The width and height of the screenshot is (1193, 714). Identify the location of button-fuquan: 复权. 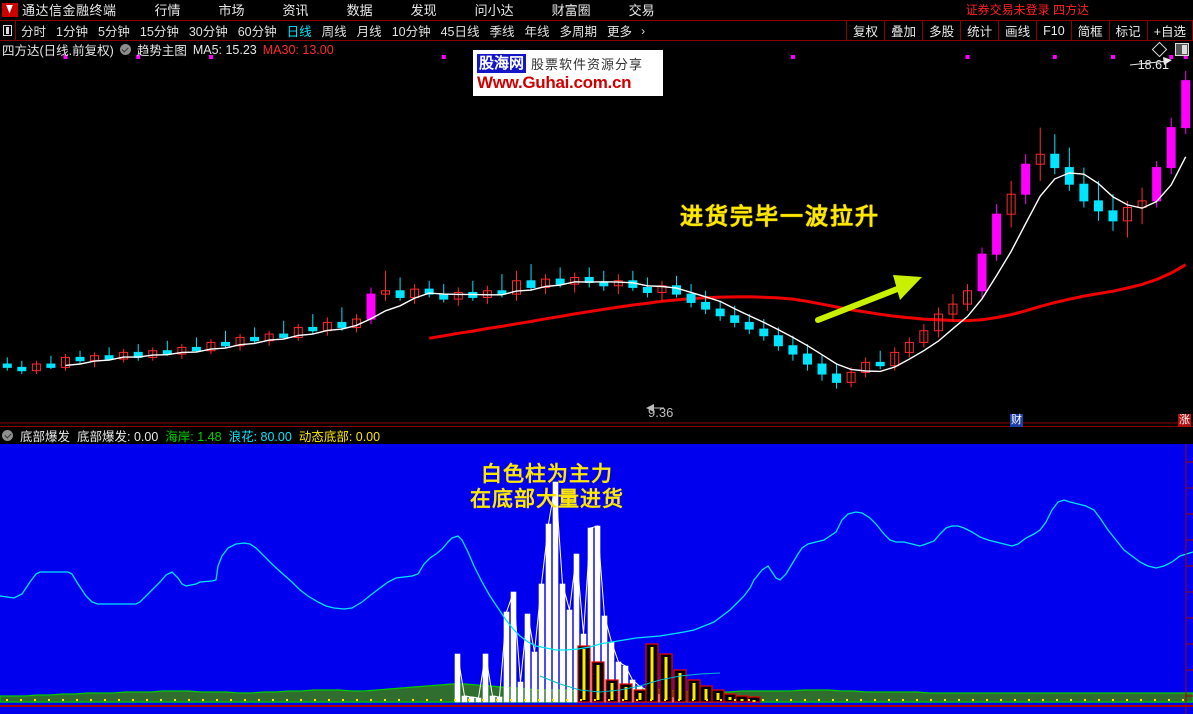
(865, 30).